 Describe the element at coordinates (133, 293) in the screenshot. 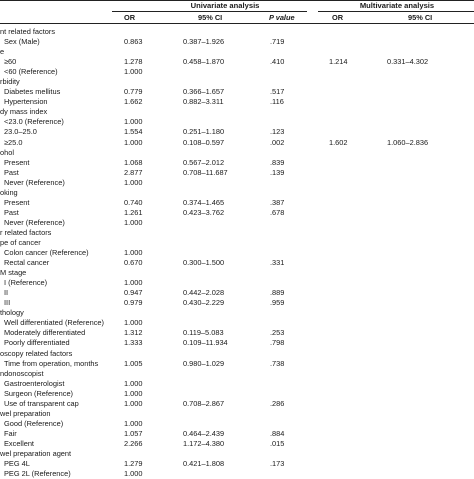

I see `cell-or: 0.947` at that location.